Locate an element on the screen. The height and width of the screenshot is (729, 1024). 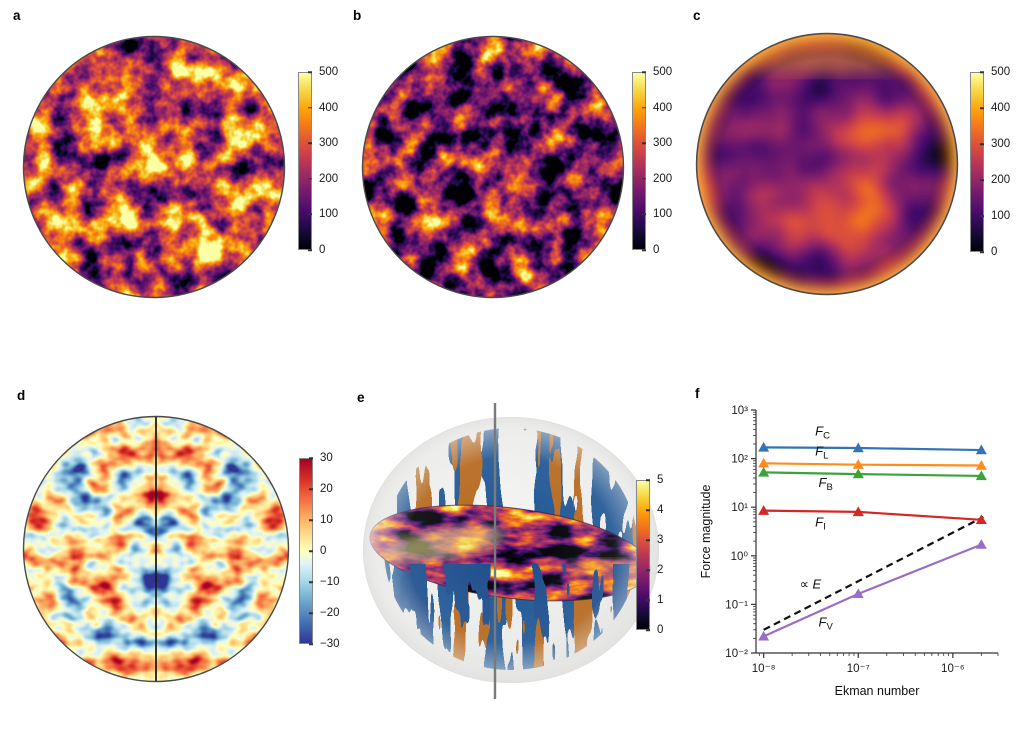
panel-b-colorbar-gradient is located at coordinates (639, 161).